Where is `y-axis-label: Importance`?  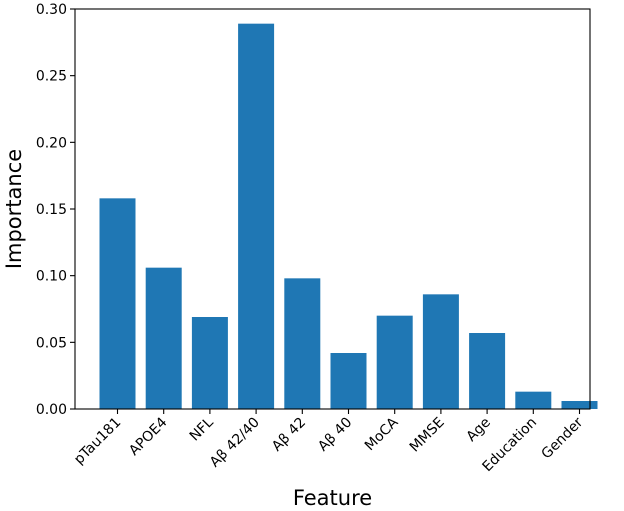 y-axis-label: Importance is located at coordinates (14, 209).